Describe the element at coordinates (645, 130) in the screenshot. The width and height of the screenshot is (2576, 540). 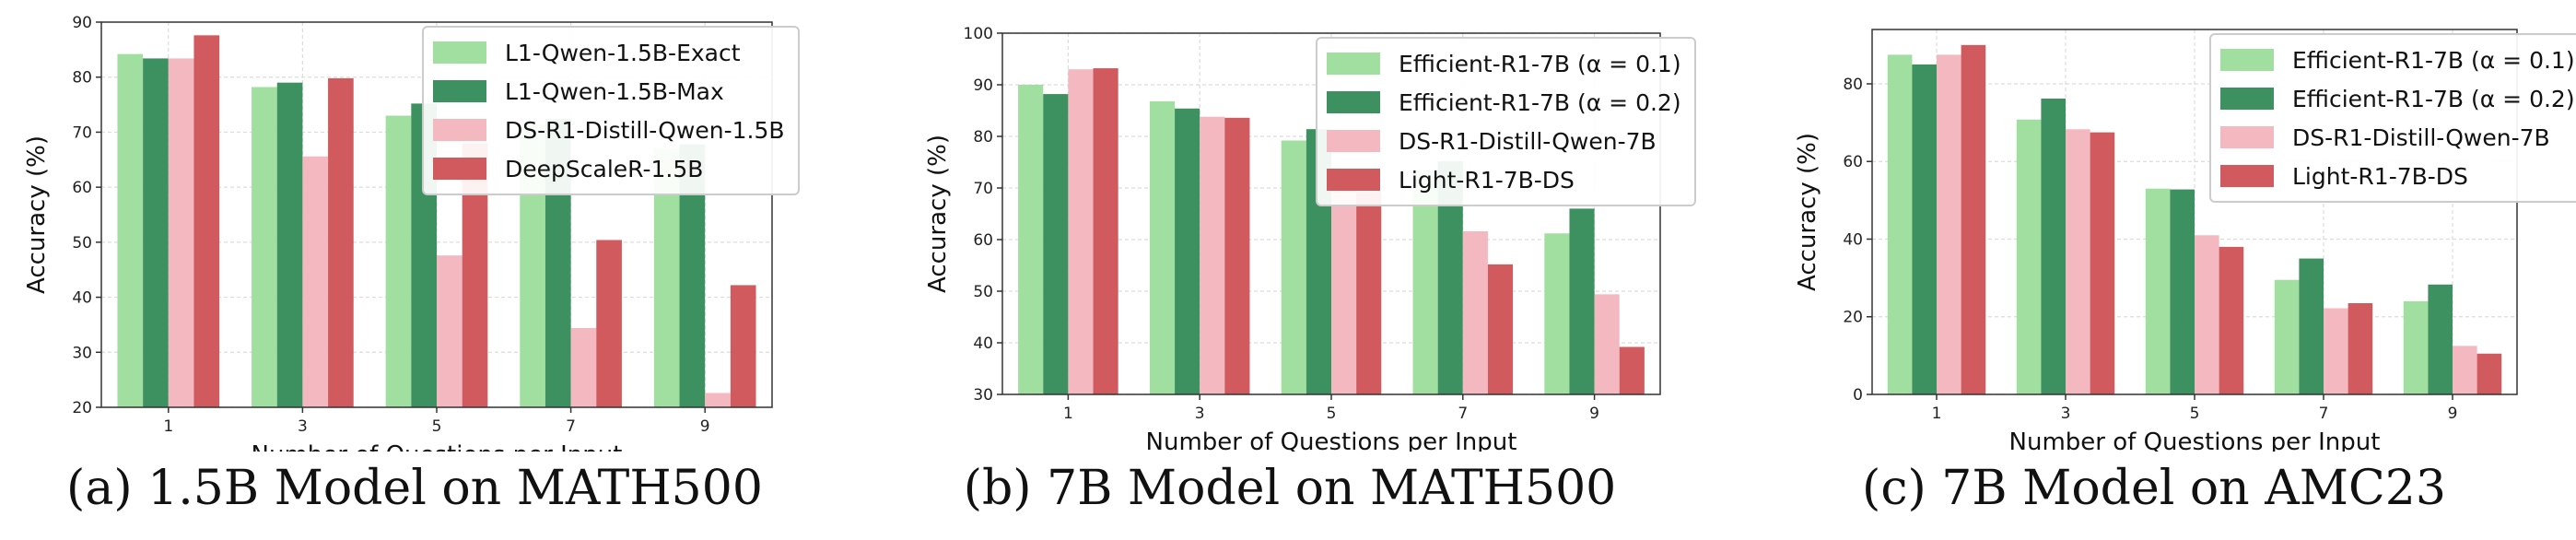
I see `legend-label: DS-R1-Distill-Qwen-1.5B` at that location.